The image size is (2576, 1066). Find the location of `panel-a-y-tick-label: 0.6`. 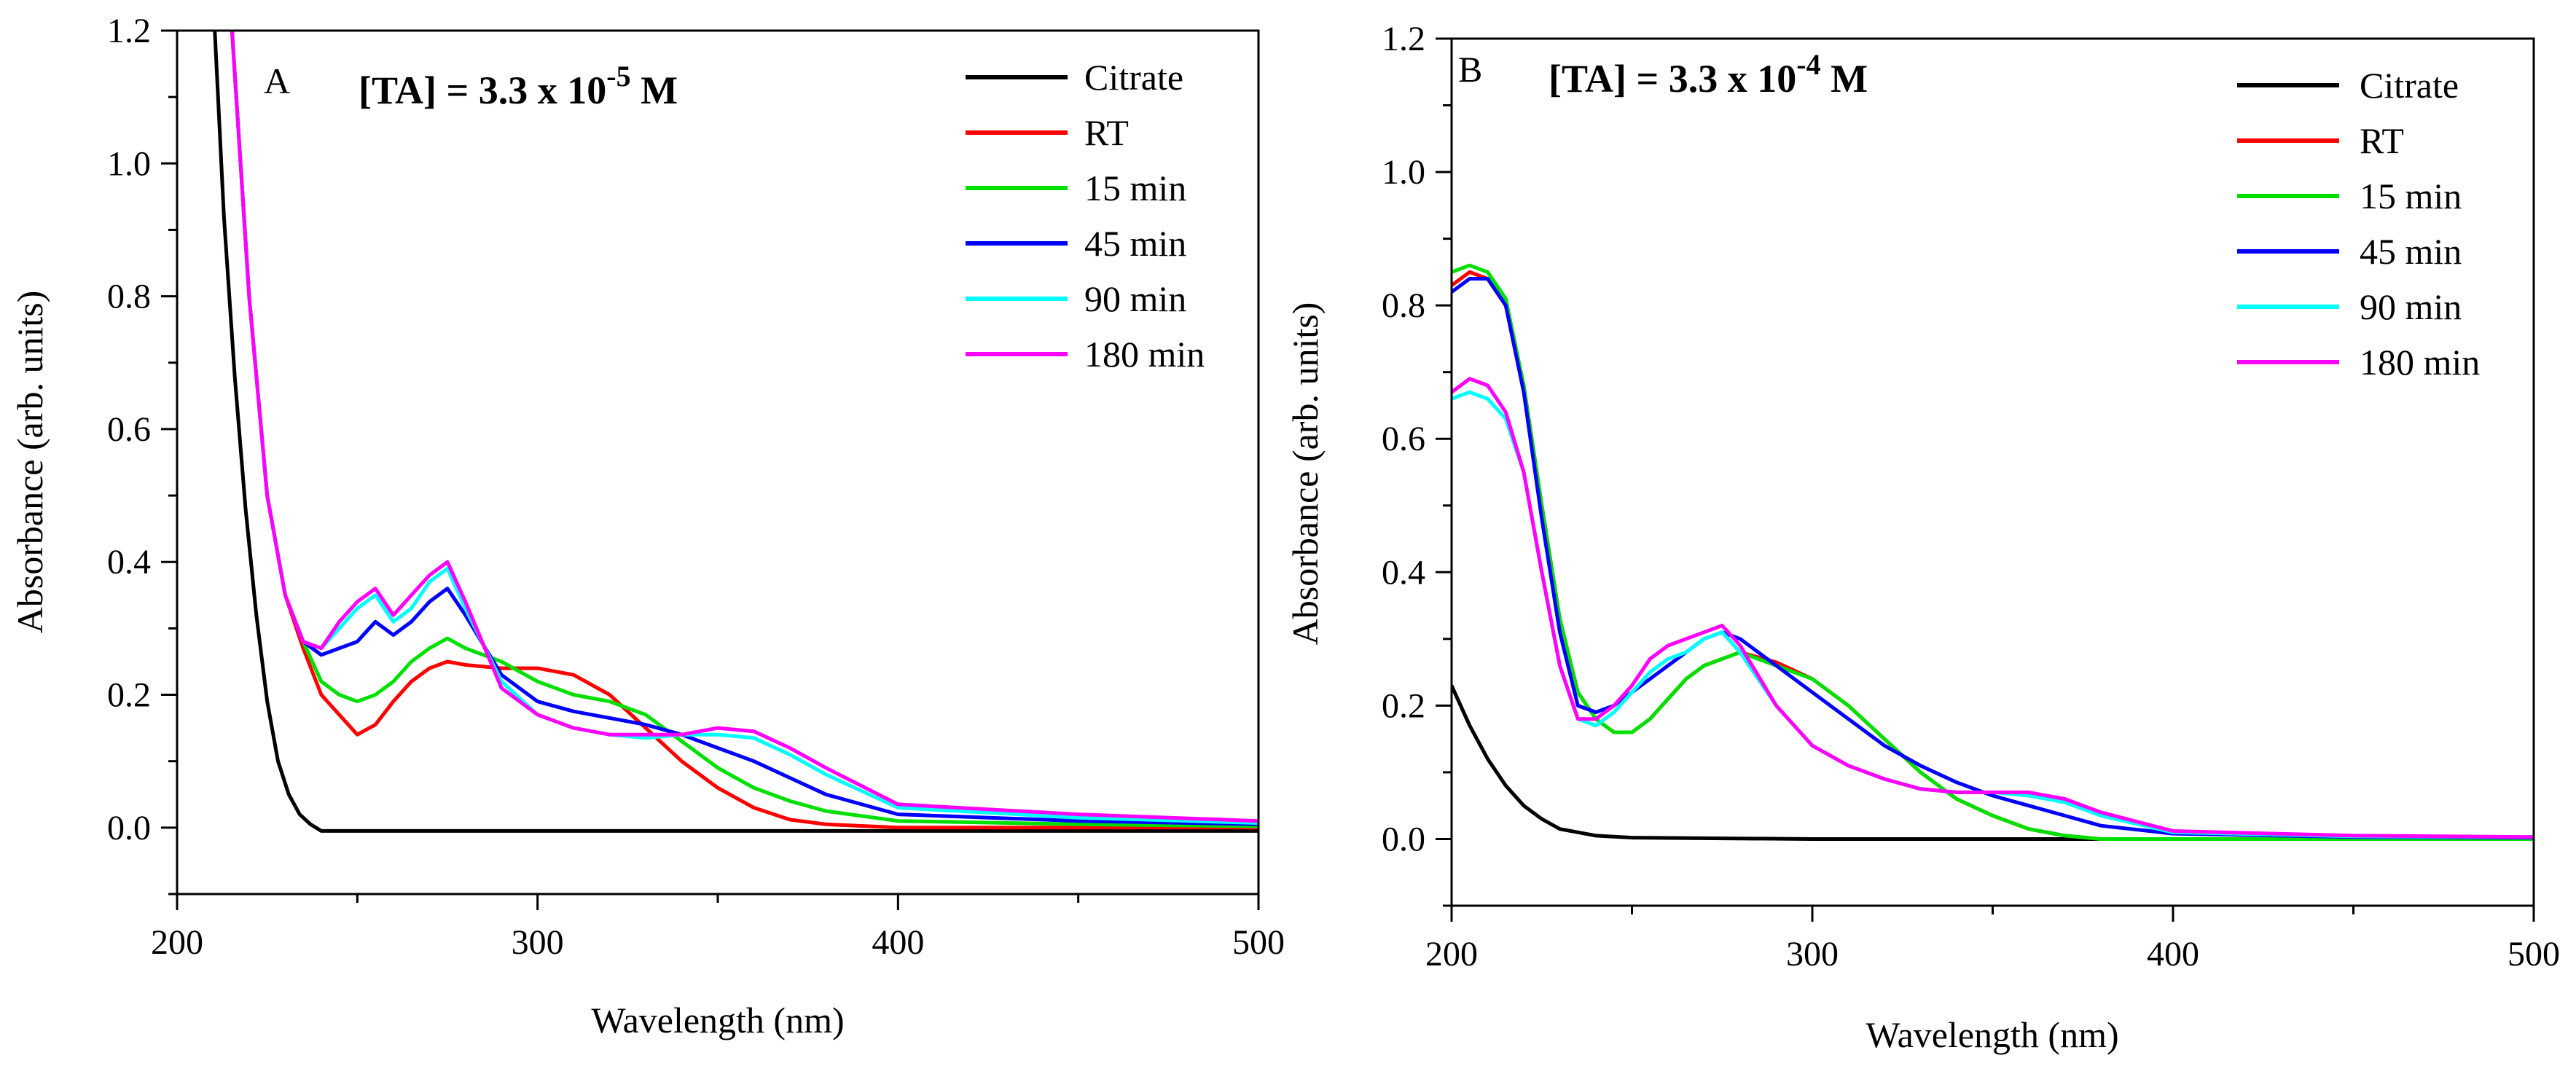

panel-a-y-tick-label: 0.6 is located at coordinates (129, 429).